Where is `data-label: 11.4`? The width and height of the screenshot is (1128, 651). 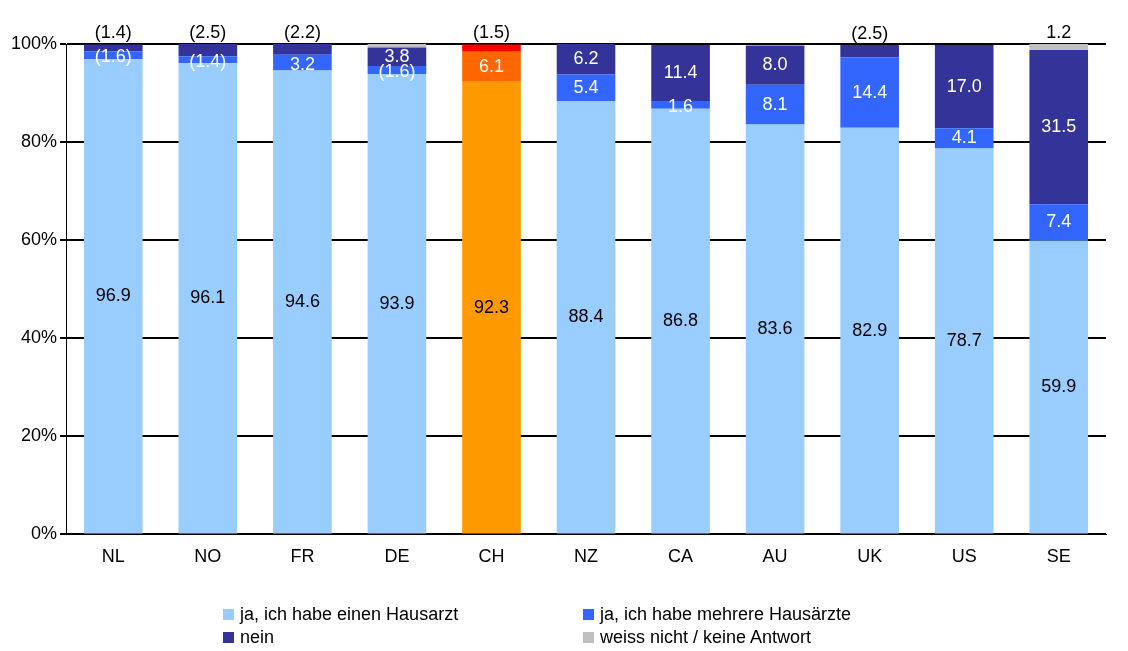 data-label: 11.4 is located at coordinates (680, 71).